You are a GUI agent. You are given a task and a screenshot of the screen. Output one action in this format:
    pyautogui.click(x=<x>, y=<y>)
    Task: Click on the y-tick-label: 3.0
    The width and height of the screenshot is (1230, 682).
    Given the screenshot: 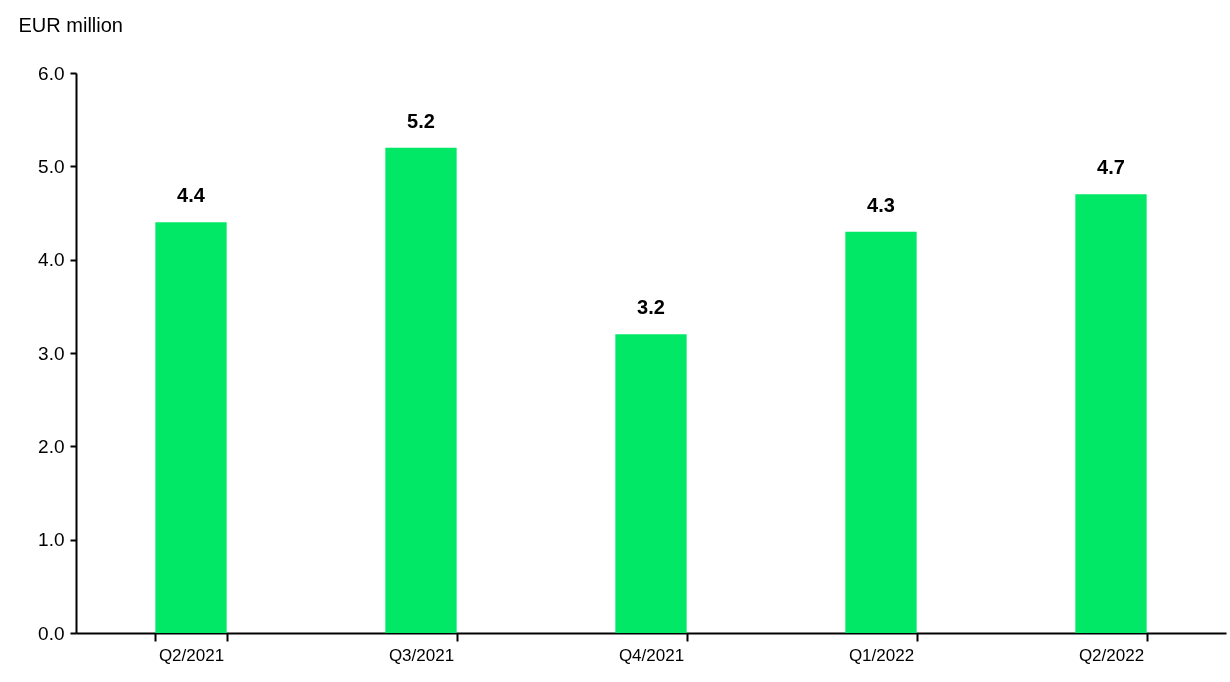 What is the action you would take?
    pyautogui.click(x=51, y=353)
    